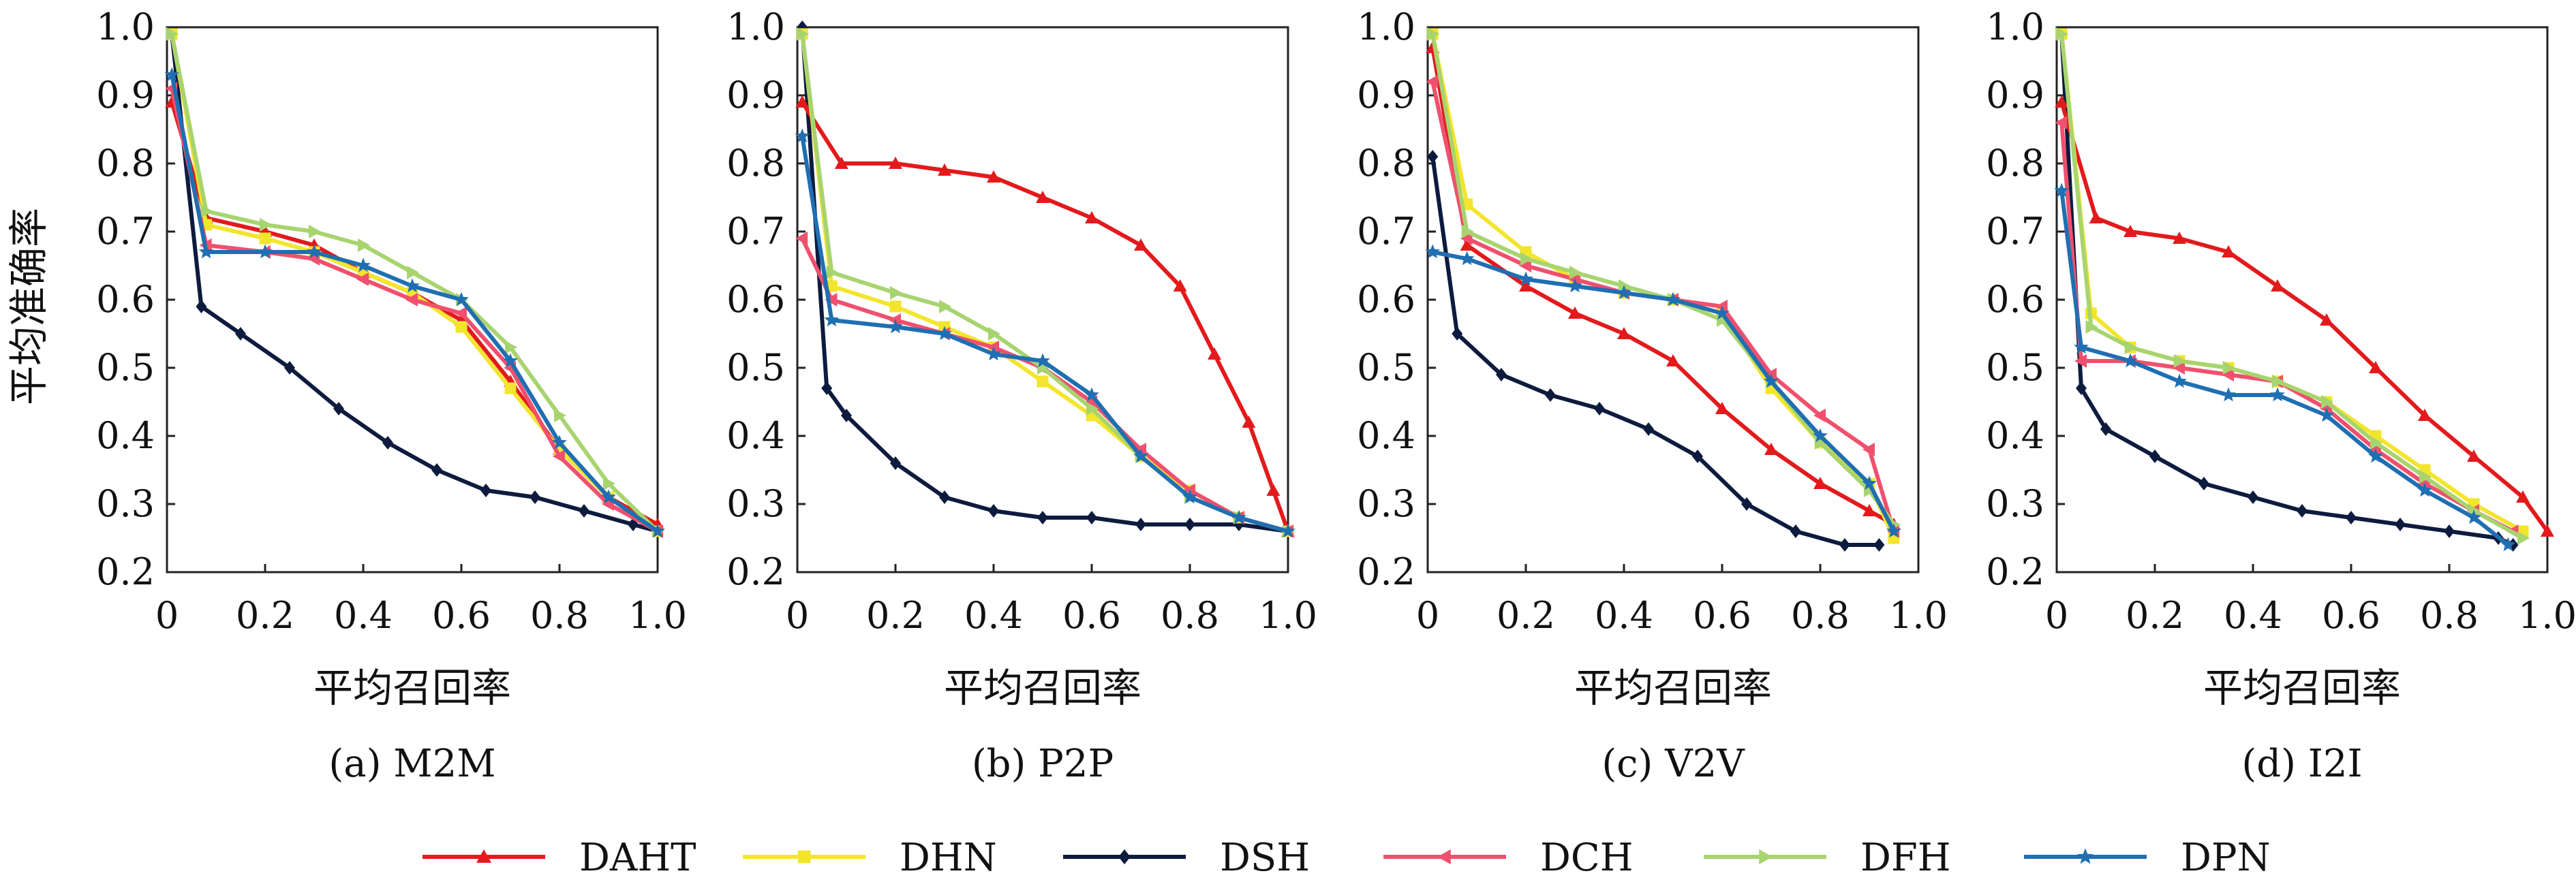  I want to click on legend-item-daht: DAHT, so click(559, 858).